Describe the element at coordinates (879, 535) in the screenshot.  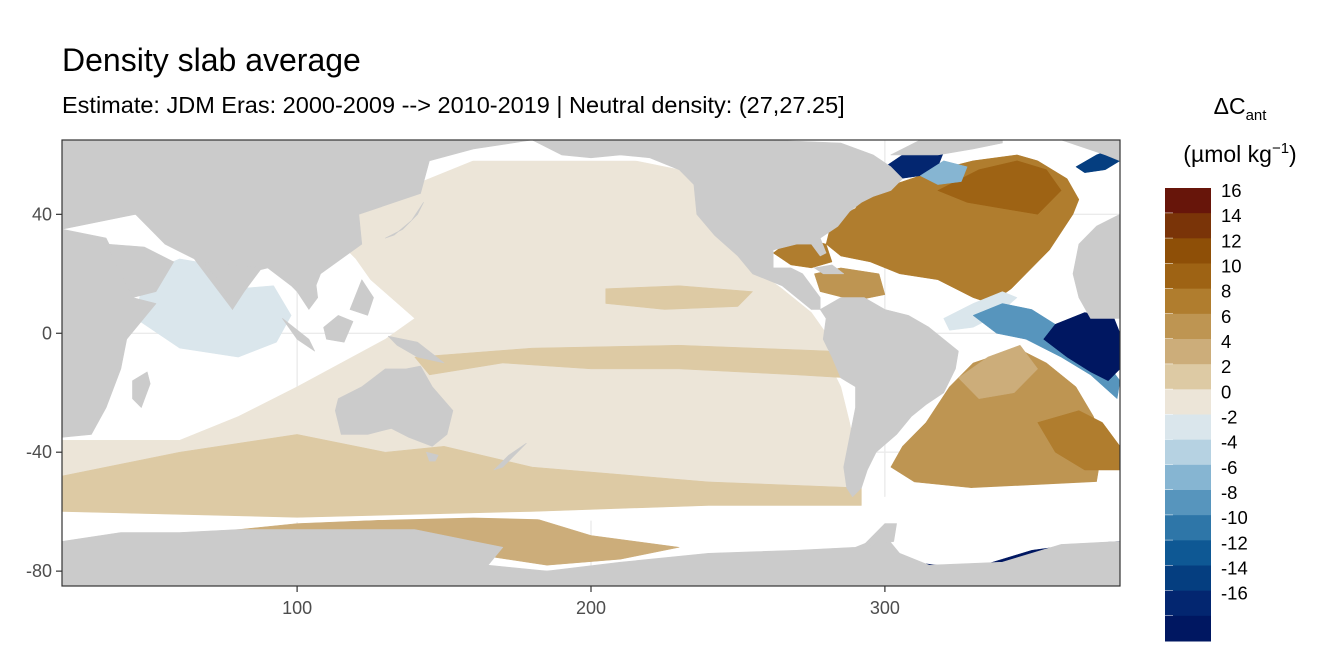
I see `land-antarctic-peninsula` at that location.